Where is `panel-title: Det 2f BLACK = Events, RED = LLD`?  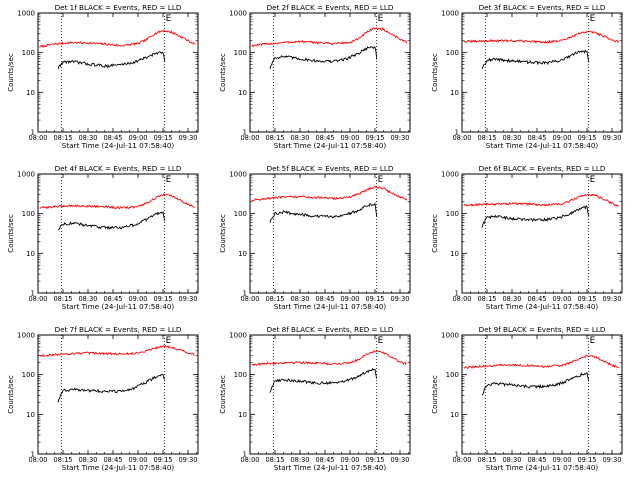 panel-title: Det 2f BLACK = Events, RED = LLD is located at coordinates (330, 7).